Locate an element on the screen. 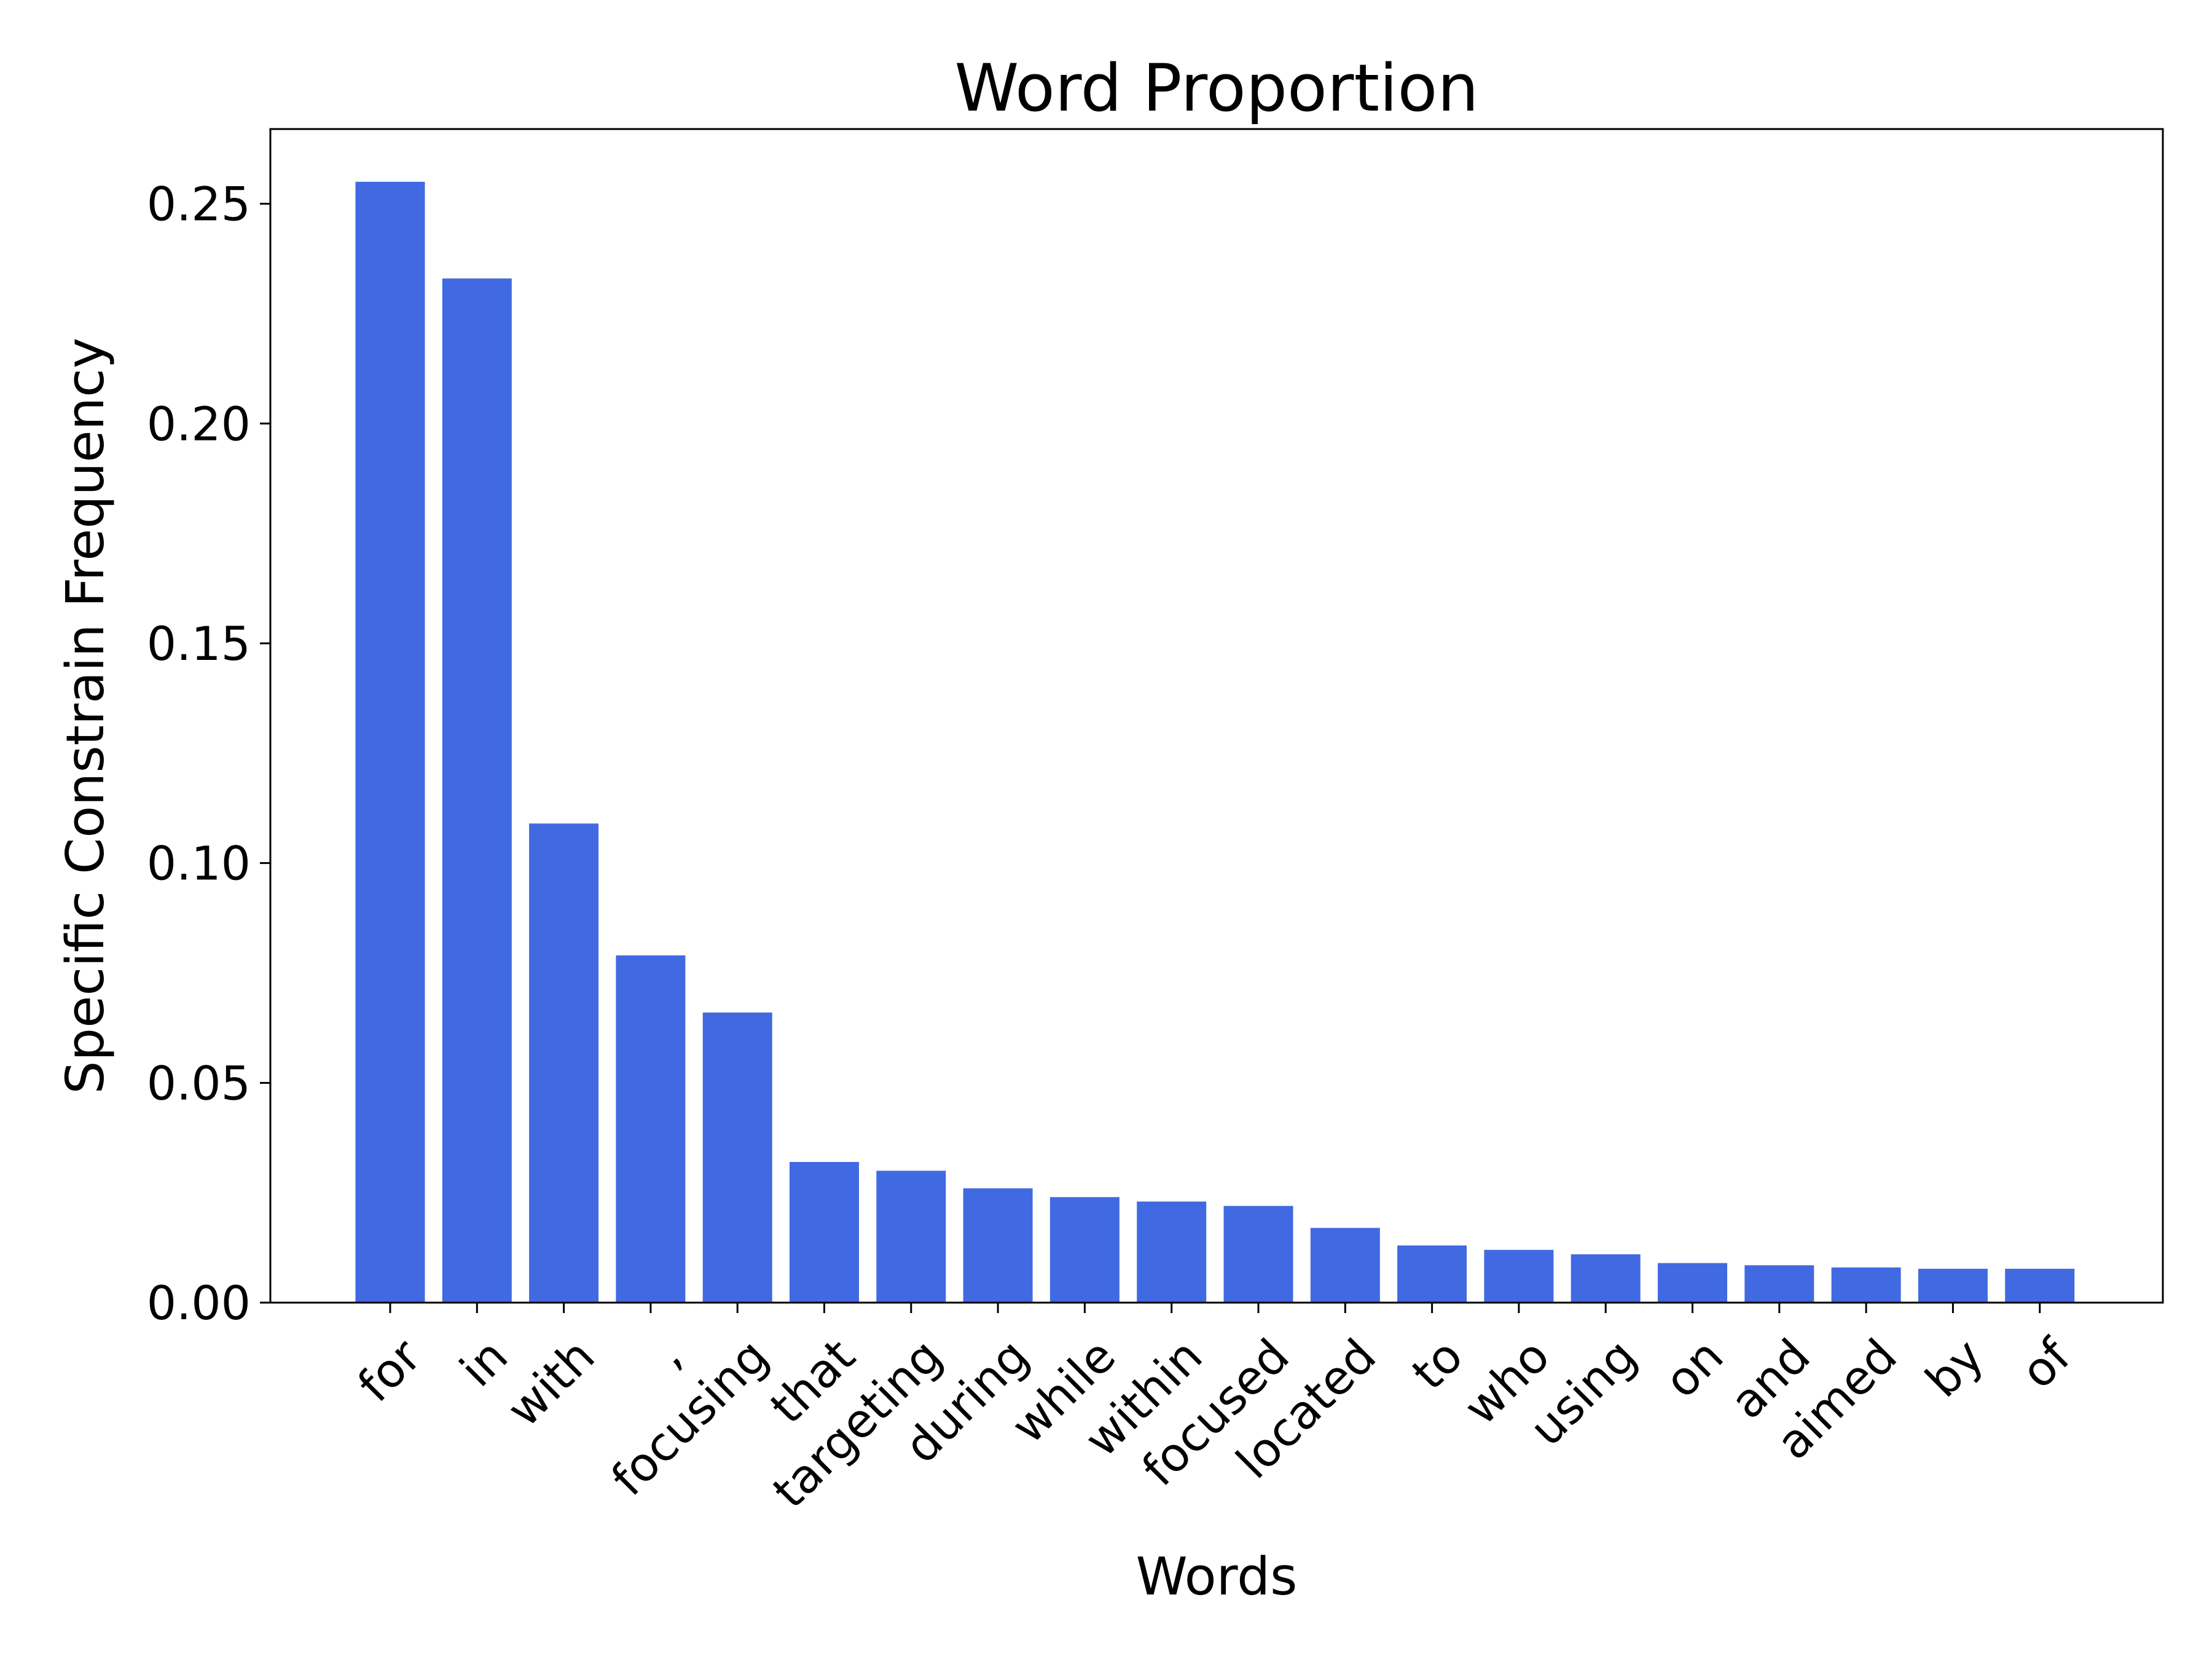 This screenshot has width=2212, height=1659. y-tick-label: 0.15 is located at coordinates (199, 643).